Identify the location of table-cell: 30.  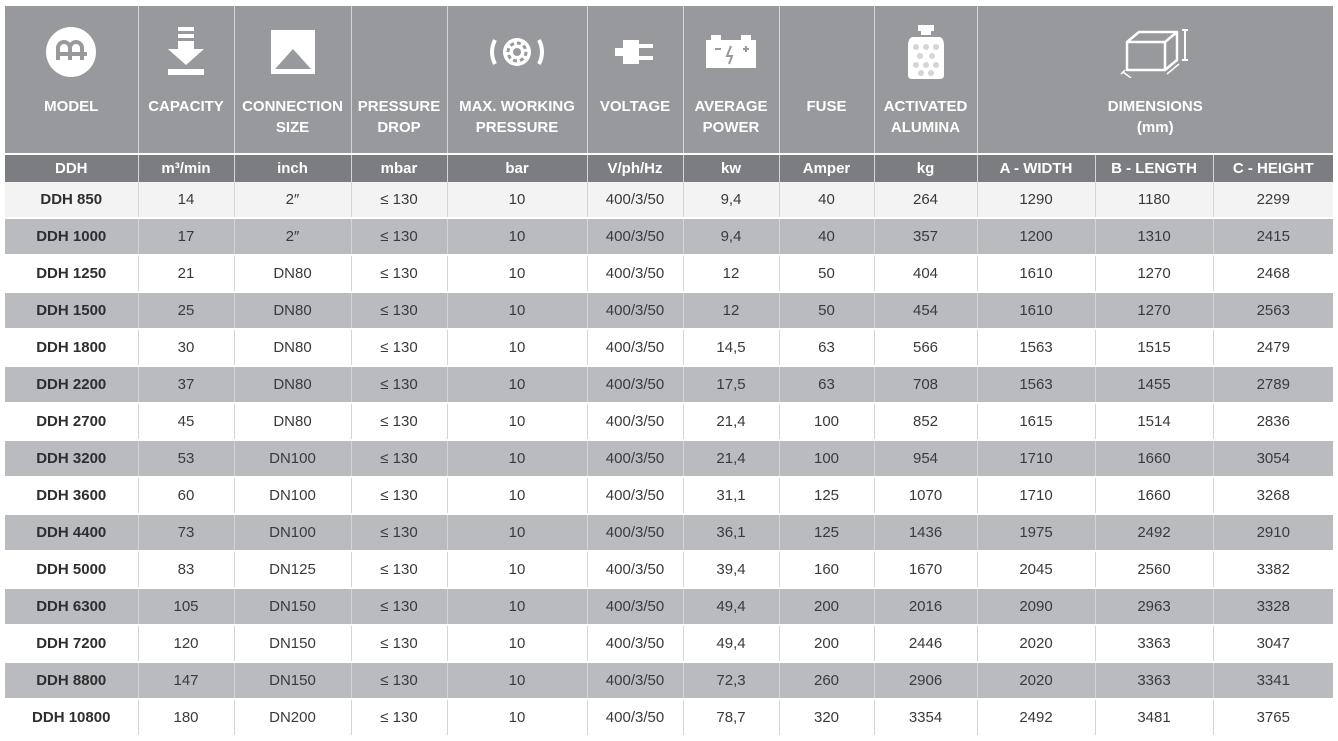
(186, 348).